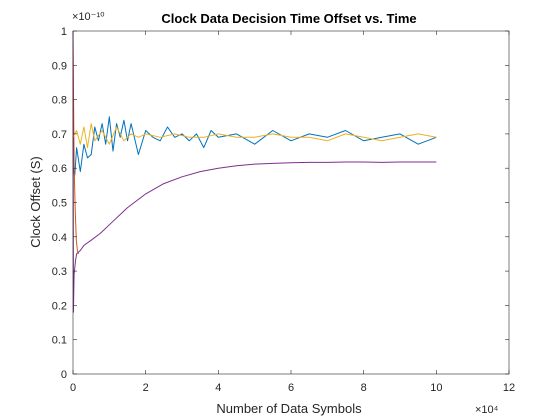 The width and height of the screenshot is (560, 420). What do you see at coordinates (59, 238) in the screenshot?
I see `y-tick-label: 0.4` at bounding box center [59, 238].